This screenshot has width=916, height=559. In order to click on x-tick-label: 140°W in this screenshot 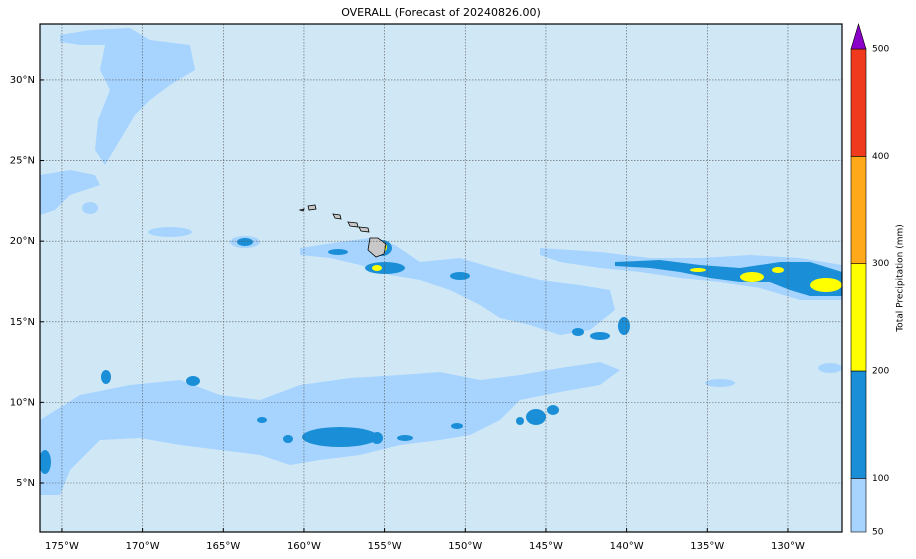, I will do `click(627, 546)`.